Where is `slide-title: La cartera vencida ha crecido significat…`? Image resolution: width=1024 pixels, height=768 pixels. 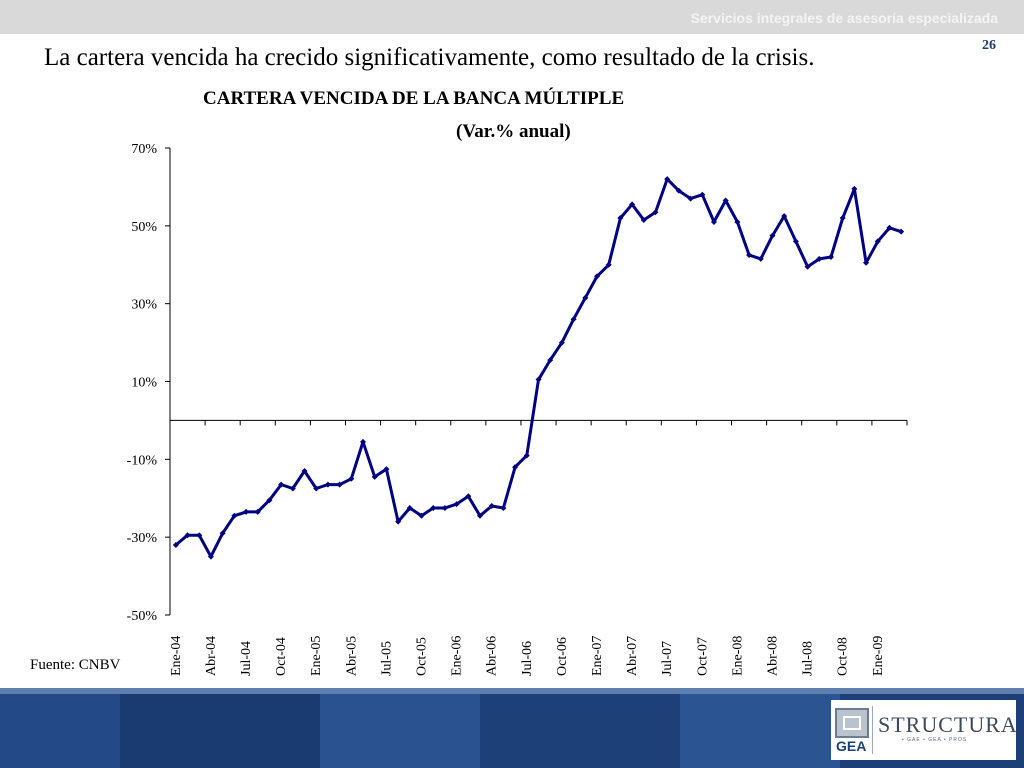 slide-title: La cartera vencida ha crecido significat… is located at coordinates (429, 57).